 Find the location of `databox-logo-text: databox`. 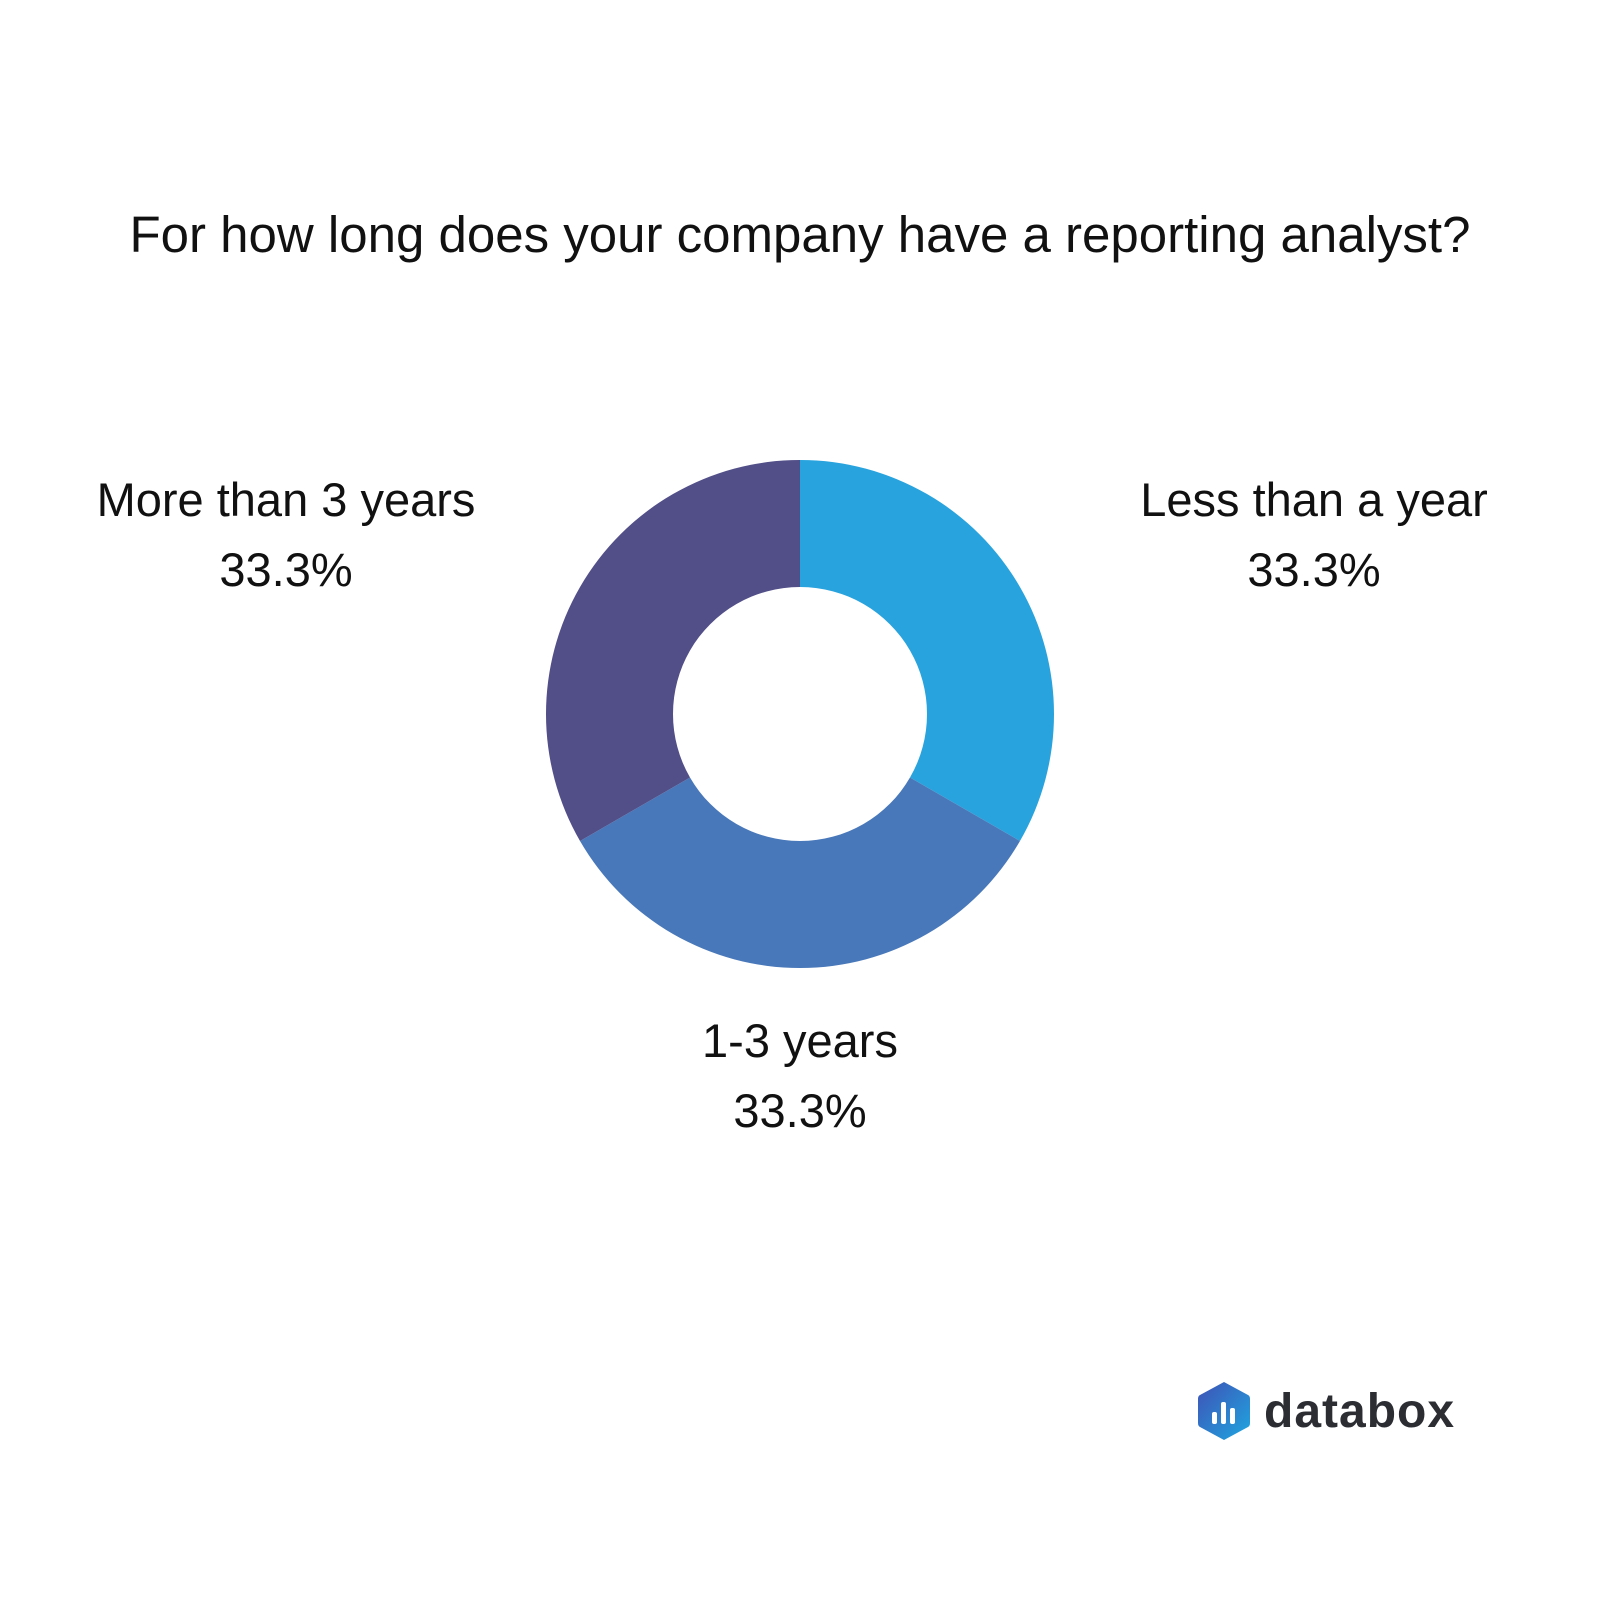

databox-logo-text: databox is located at coordinates (1360, 1411).